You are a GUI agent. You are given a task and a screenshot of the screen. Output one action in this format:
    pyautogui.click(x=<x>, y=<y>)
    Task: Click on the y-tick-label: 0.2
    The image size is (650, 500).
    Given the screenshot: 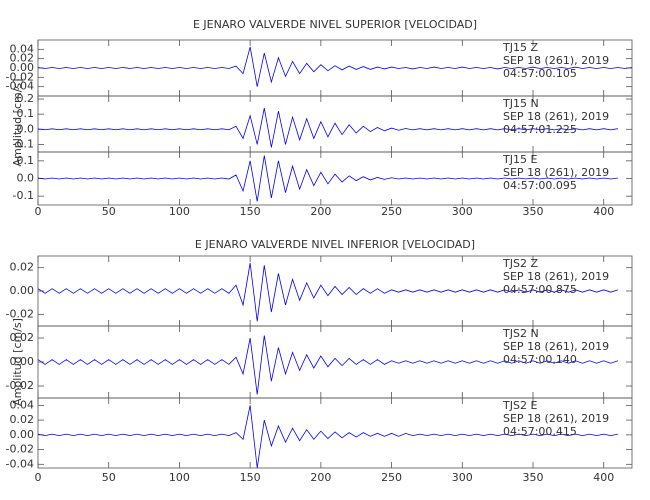 What is the action you would take?
    pyautogui.click(x=26, y=98)
    